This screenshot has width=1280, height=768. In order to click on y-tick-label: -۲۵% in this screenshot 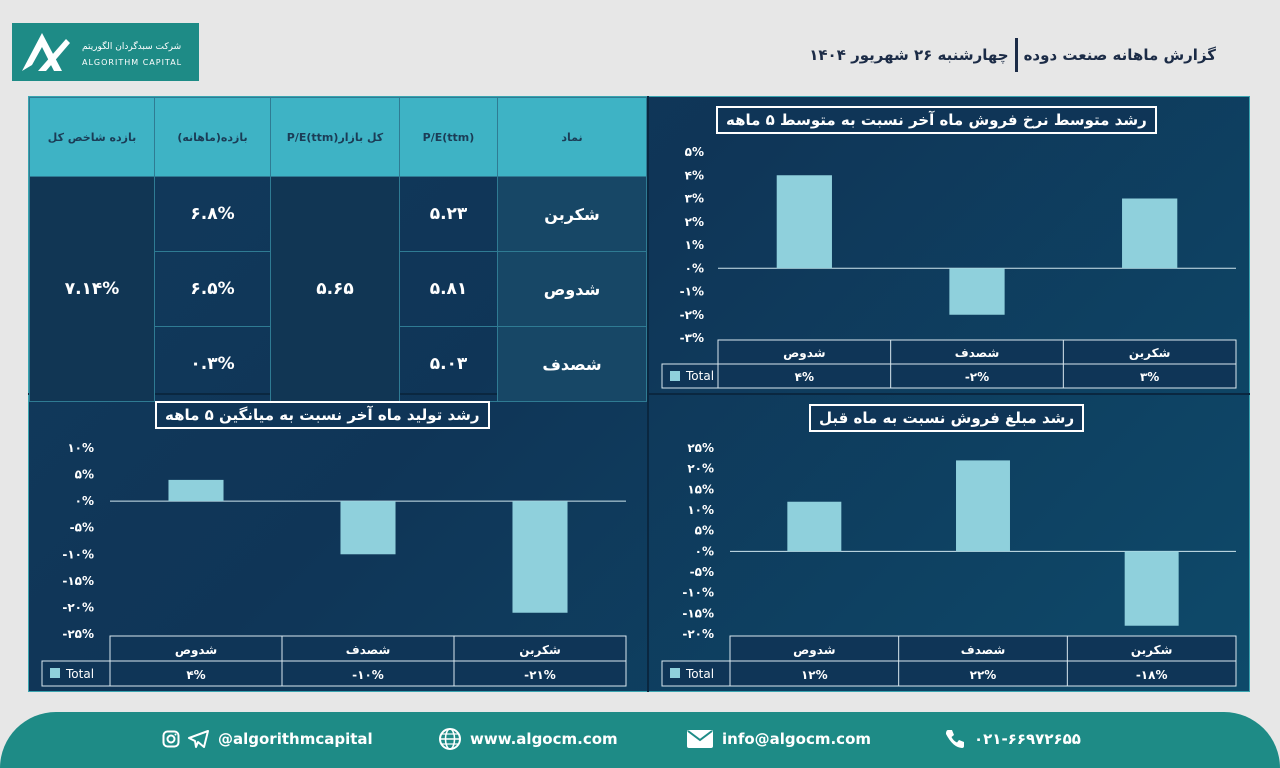, I will do `click(78, 634)`.